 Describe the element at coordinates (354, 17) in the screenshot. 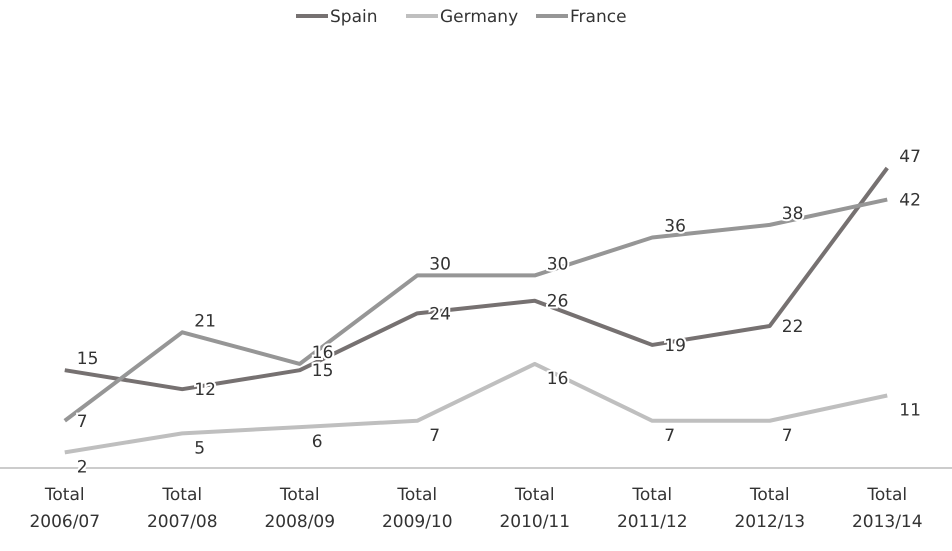

I see `legend-label: Spain` at that location.